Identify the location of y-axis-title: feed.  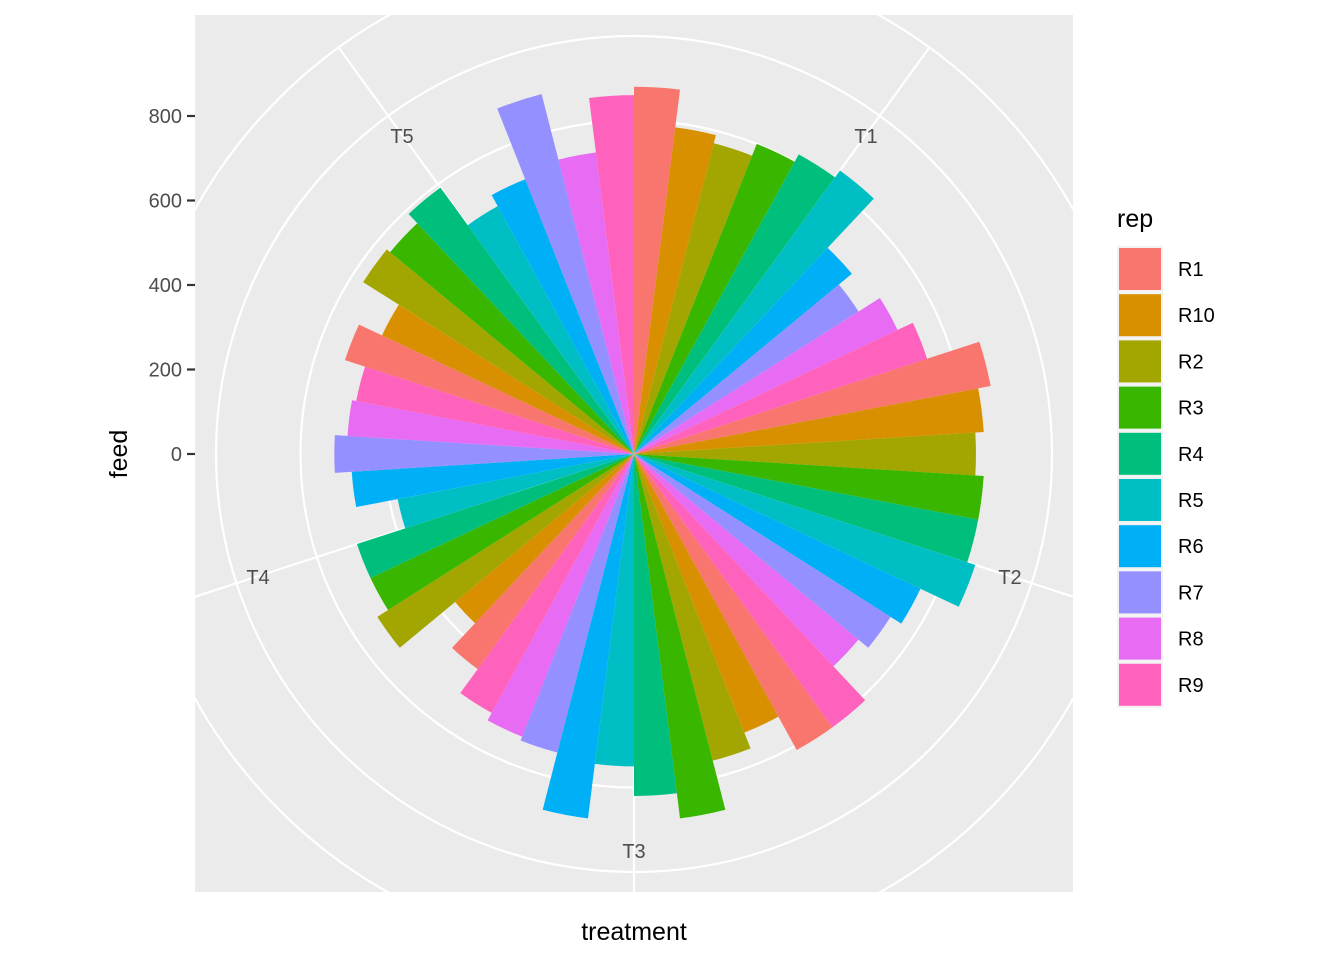
(119, 454).